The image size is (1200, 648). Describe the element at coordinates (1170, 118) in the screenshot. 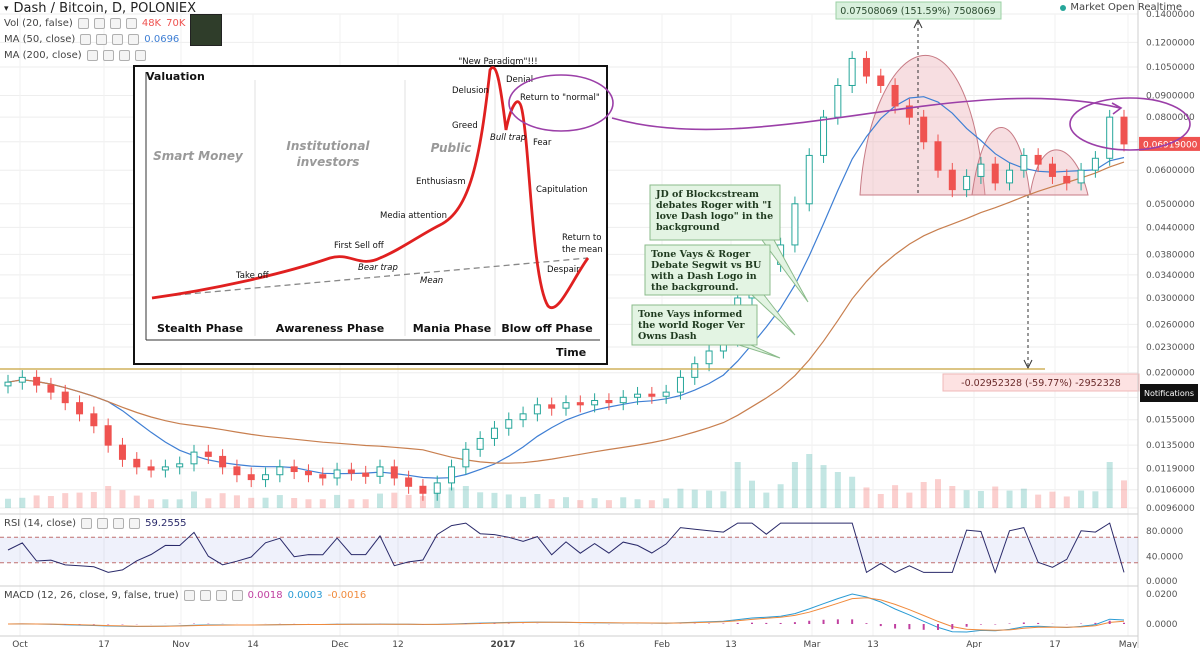

I see `y-tick-label: 0.0800000` at that location.